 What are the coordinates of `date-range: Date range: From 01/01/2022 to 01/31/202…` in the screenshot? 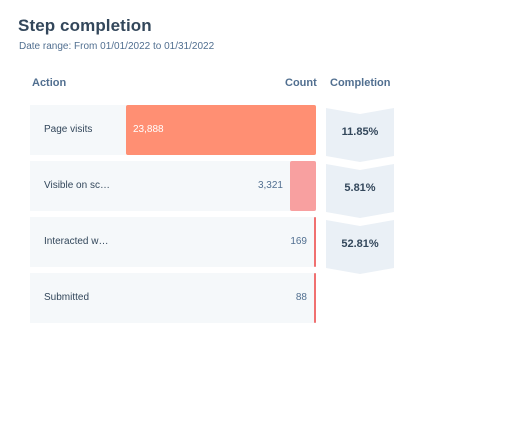 It's located at (117, 46).